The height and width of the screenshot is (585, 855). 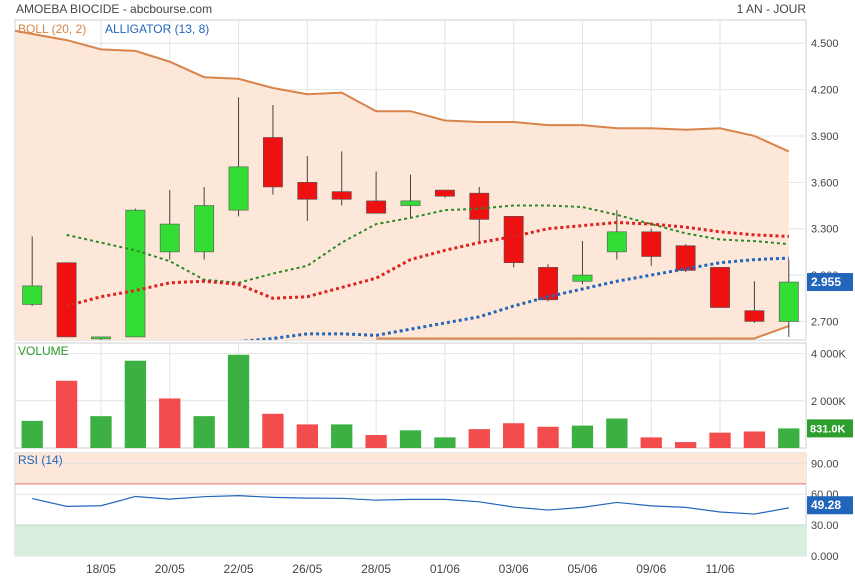 I want to click on volume-tick-label: 4 000K, so click(x=829, y=355).